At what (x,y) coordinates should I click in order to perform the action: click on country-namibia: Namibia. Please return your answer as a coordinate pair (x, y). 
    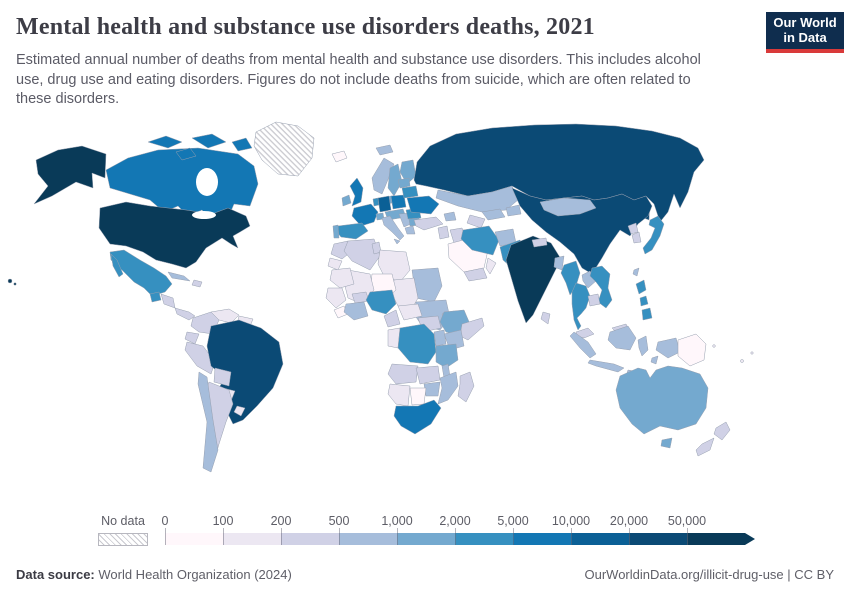
    Looking at the image, I should click on (399, 395).